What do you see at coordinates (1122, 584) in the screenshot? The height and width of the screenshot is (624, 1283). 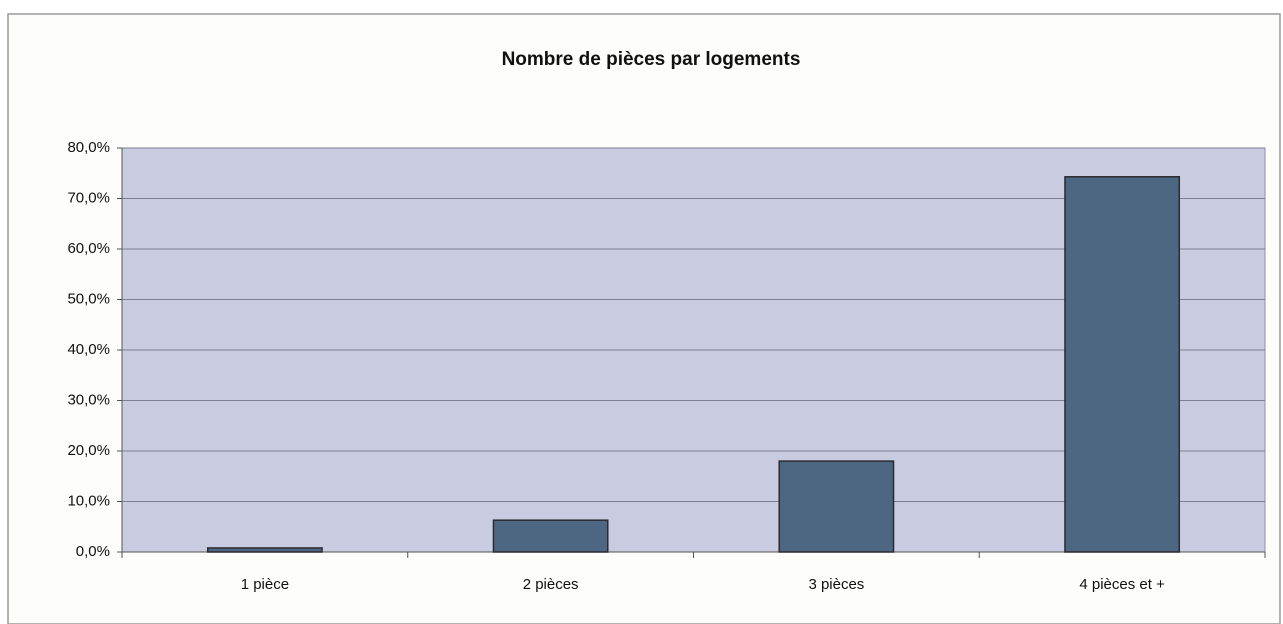 I see `x-tick-label: 4 pièces et +` at bounding box center [1122, 584].